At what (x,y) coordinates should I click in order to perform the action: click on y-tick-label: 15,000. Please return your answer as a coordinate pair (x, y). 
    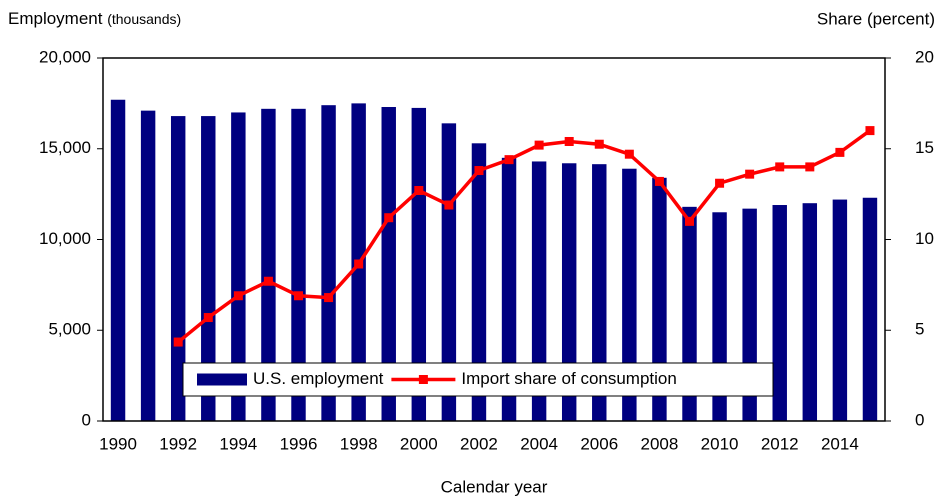
    Looking at the image, I should click on (65, 147).